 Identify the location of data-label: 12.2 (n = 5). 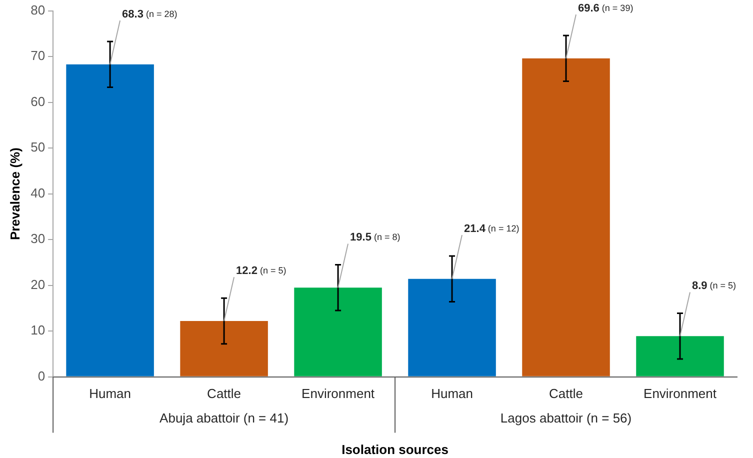
(261, 271).